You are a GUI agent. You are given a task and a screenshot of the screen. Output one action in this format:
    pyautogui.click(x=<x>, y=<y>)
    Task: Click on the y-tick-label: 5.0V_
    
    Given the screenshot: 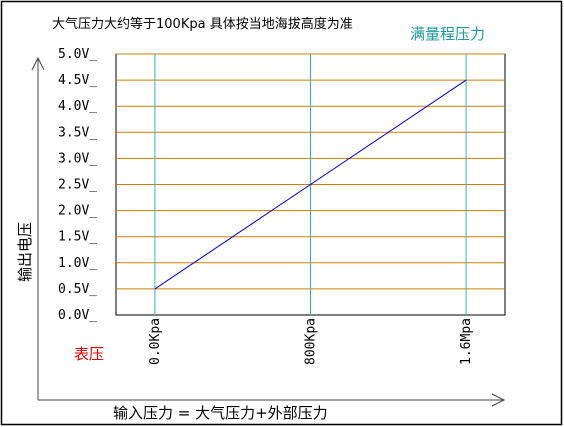 What is the action you would take?
    pyautogui.click(x=77, y=54)
    